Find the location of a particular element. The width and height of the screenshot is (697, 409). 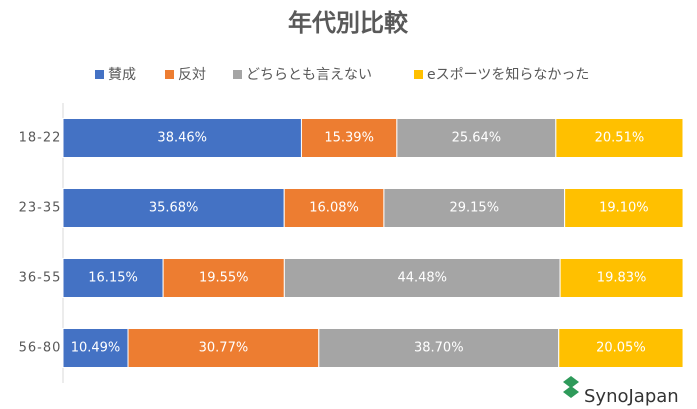

data-label: 20.51% is located at coordinates (620, 138).